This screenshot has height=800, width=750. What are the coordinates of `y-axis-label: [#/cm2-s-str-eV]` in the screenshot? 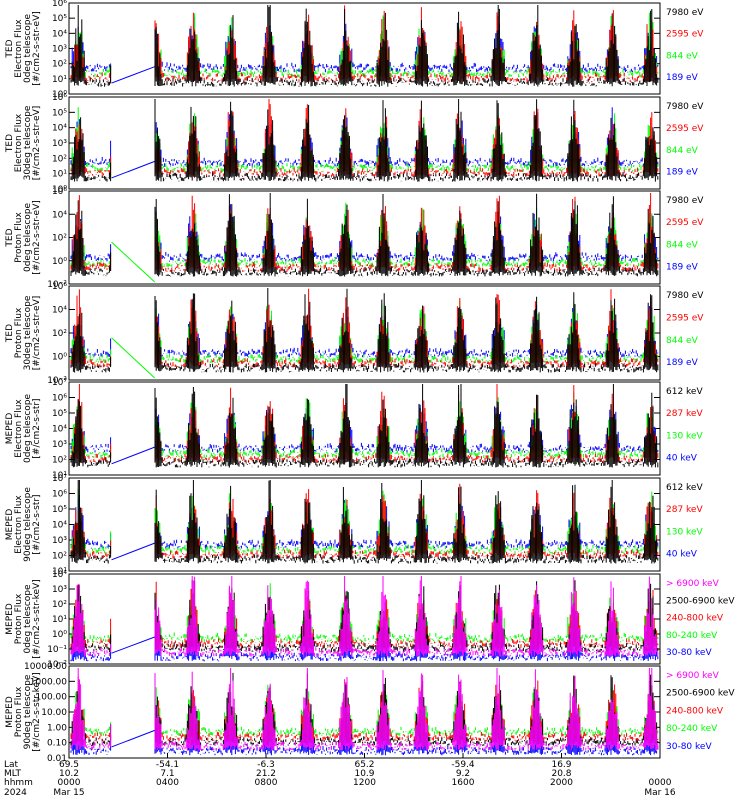 It's located at (37, 143).